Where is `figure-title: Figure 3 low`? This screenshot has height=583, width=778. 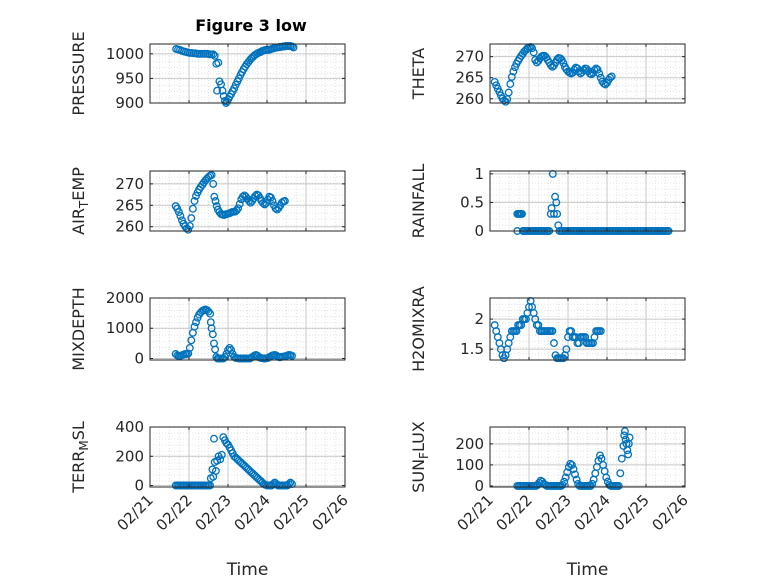
figure-title: Figure 3 low is located at coordinates (251, 25).